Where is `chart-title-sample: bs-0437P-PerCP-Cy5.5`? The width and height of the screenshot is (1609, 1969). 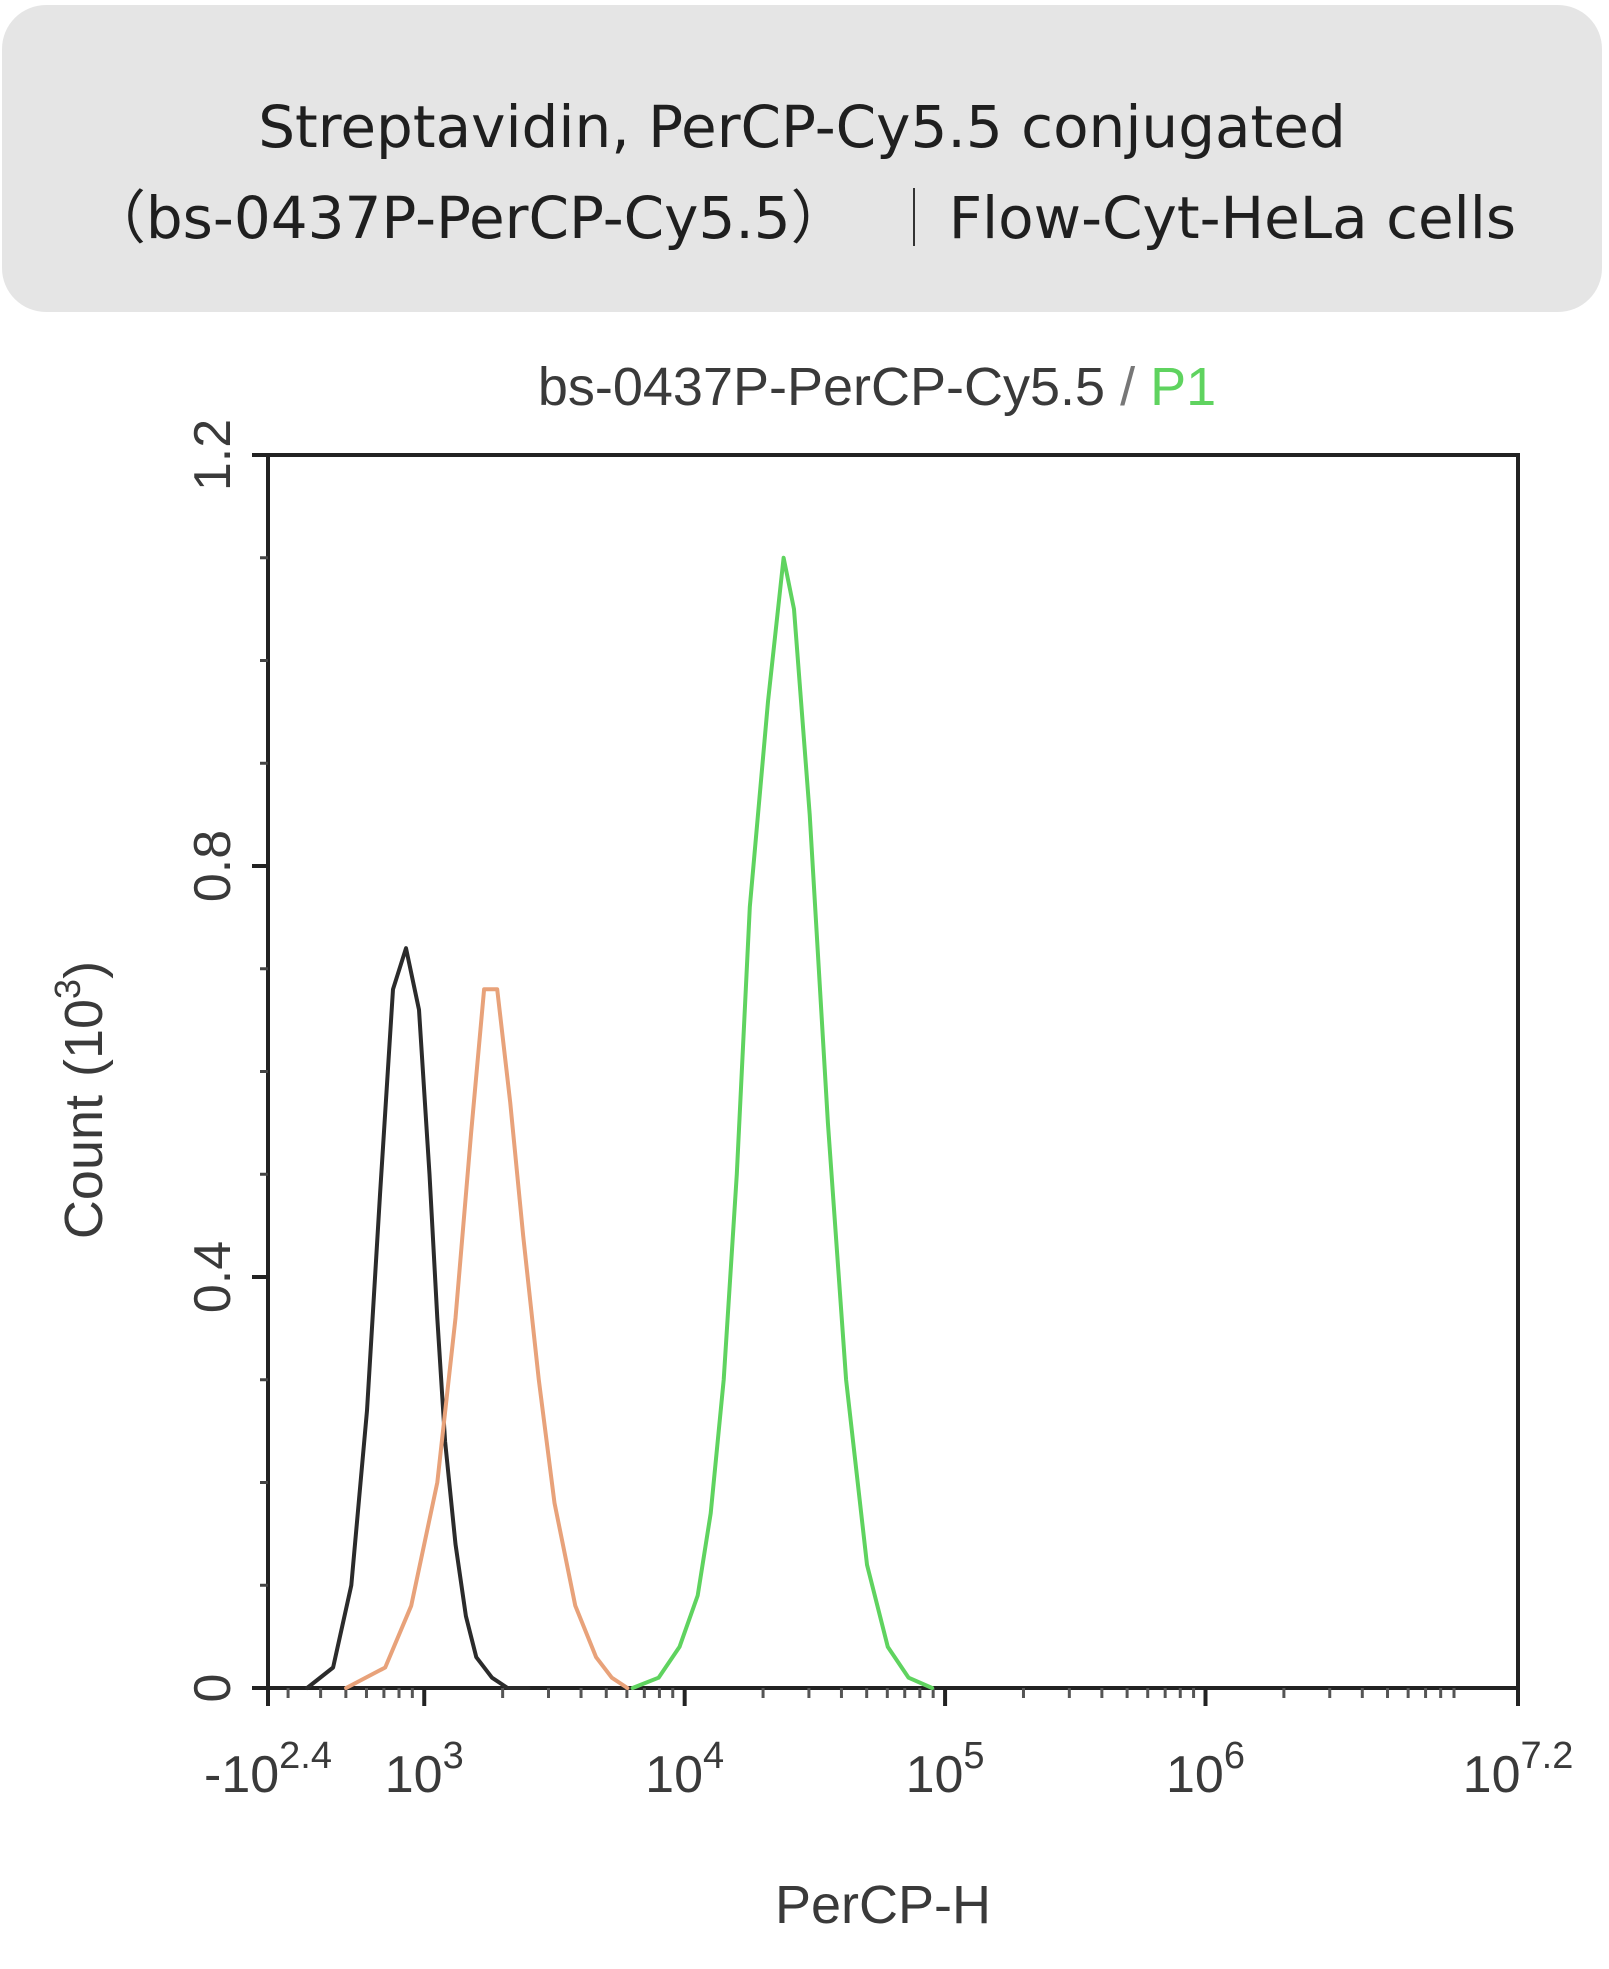
chart-title-sample: bs-0437P-PerCP-Cy5.5 is located at coordinates (821, 387).